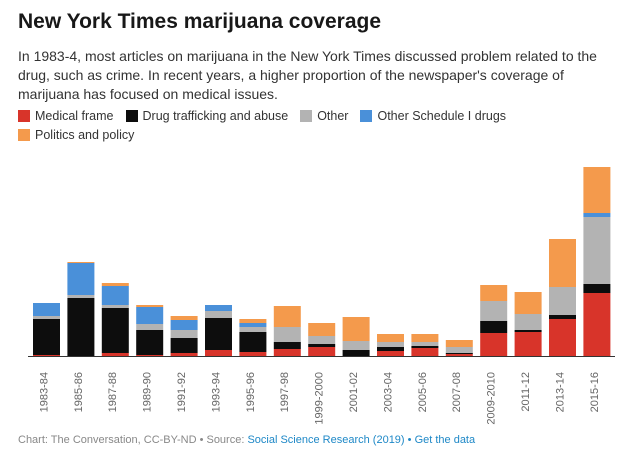 Image resolution: width=621 pixels, height=455 pixels. What do you see at coordinates (494, 344) in the screenshot?
I see `bar-segment-medical-2009-2010` at bounding box center [494, 344].